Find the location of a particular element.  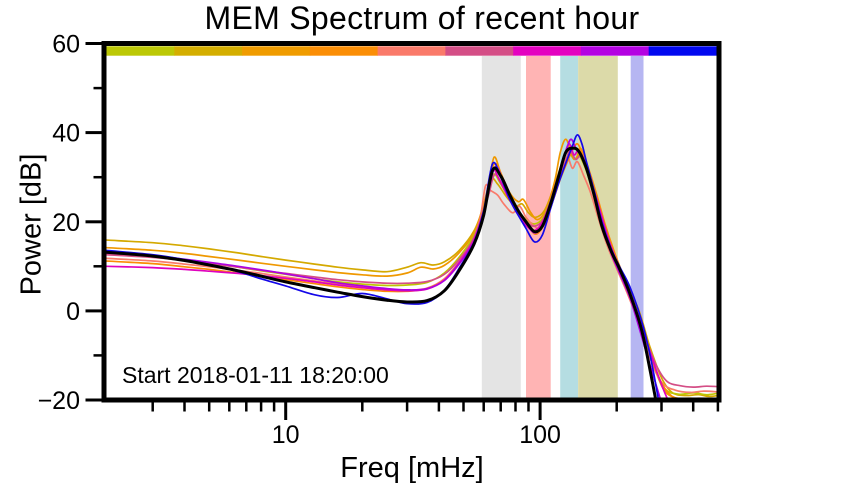

band-teal is located at coordinates (569, 227).